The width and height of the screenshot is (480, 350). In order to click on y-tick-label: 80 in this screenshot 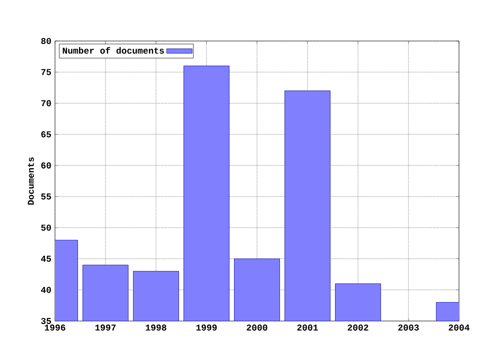, I will do `click(46, 41)`.